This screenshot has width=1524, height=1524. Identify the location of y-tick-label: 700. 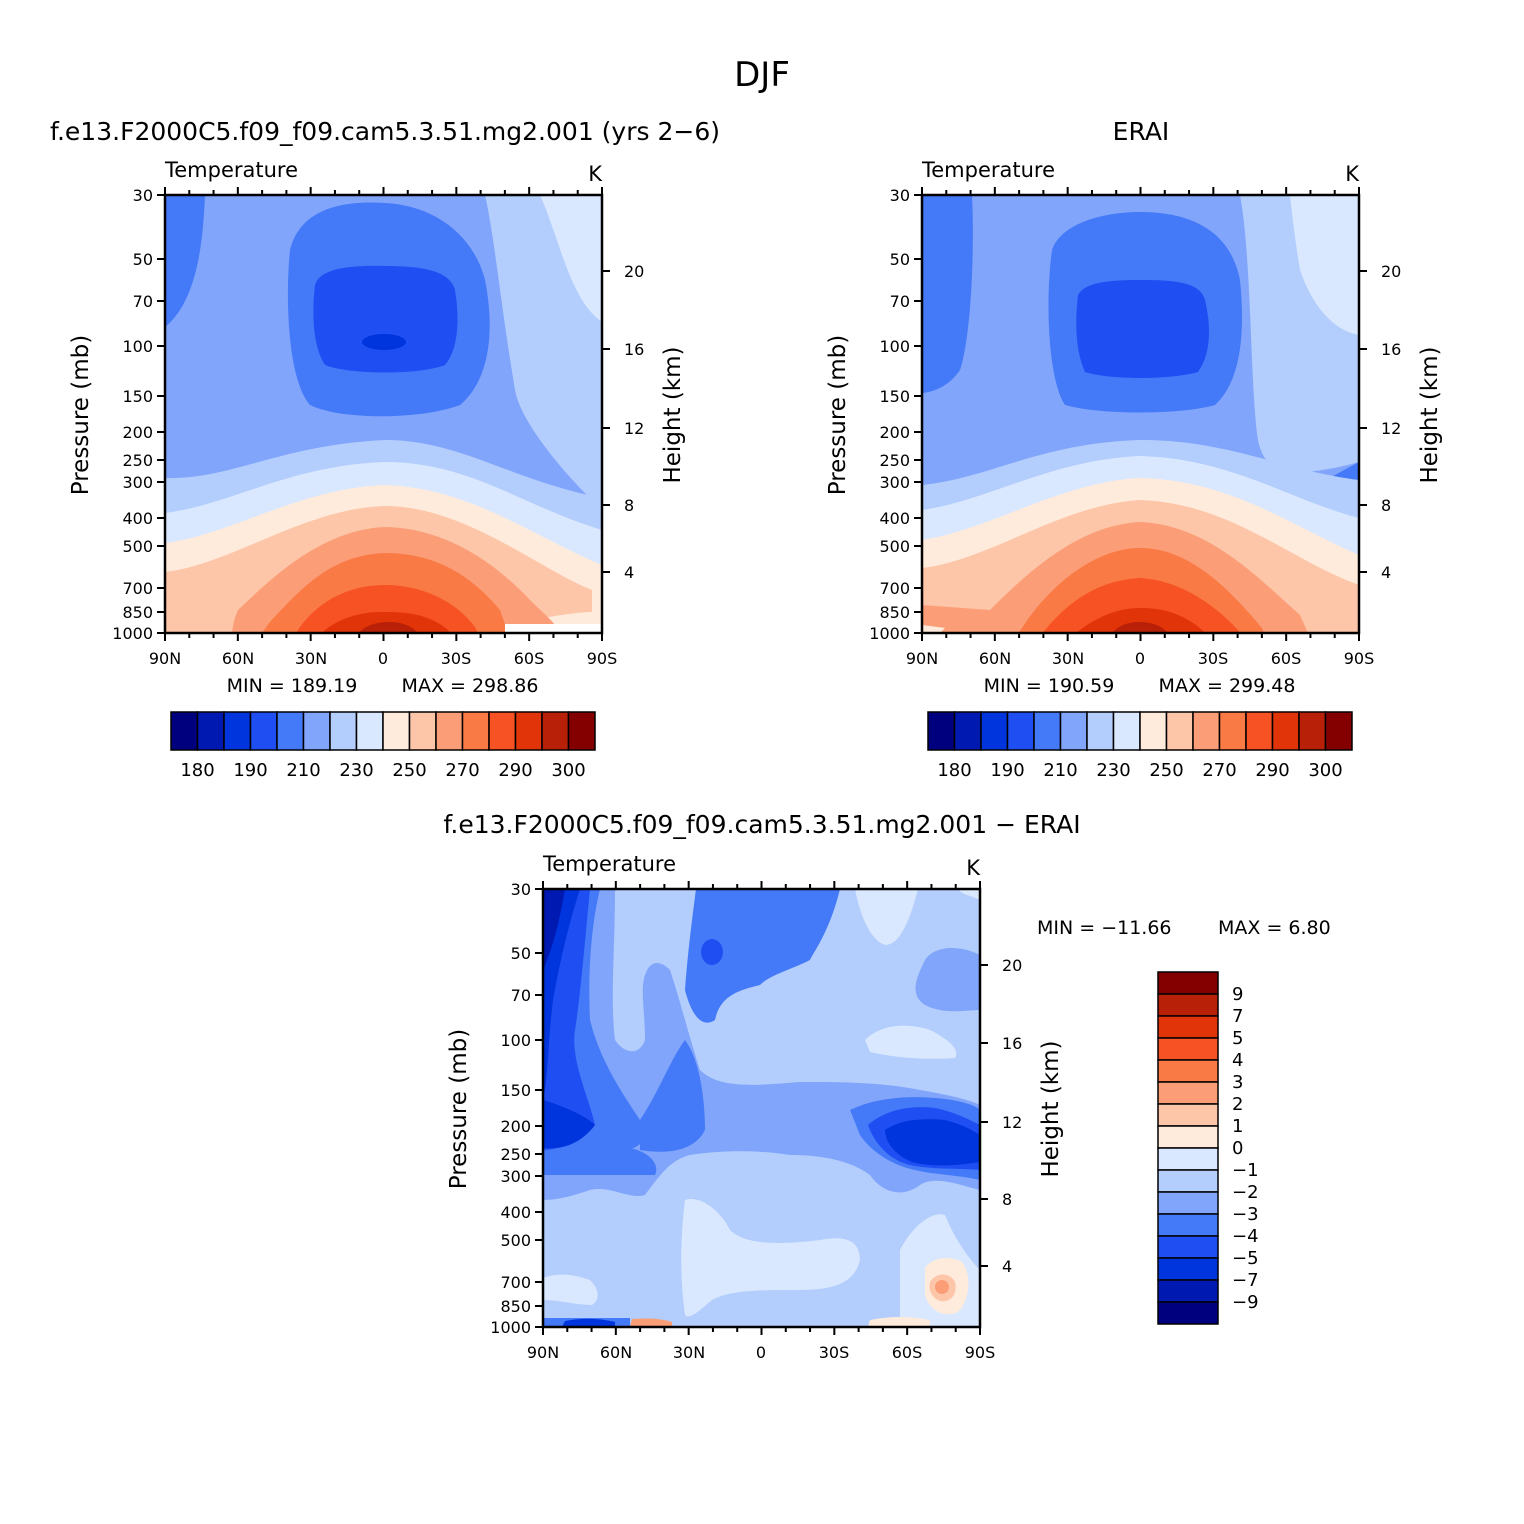
(137, 588).